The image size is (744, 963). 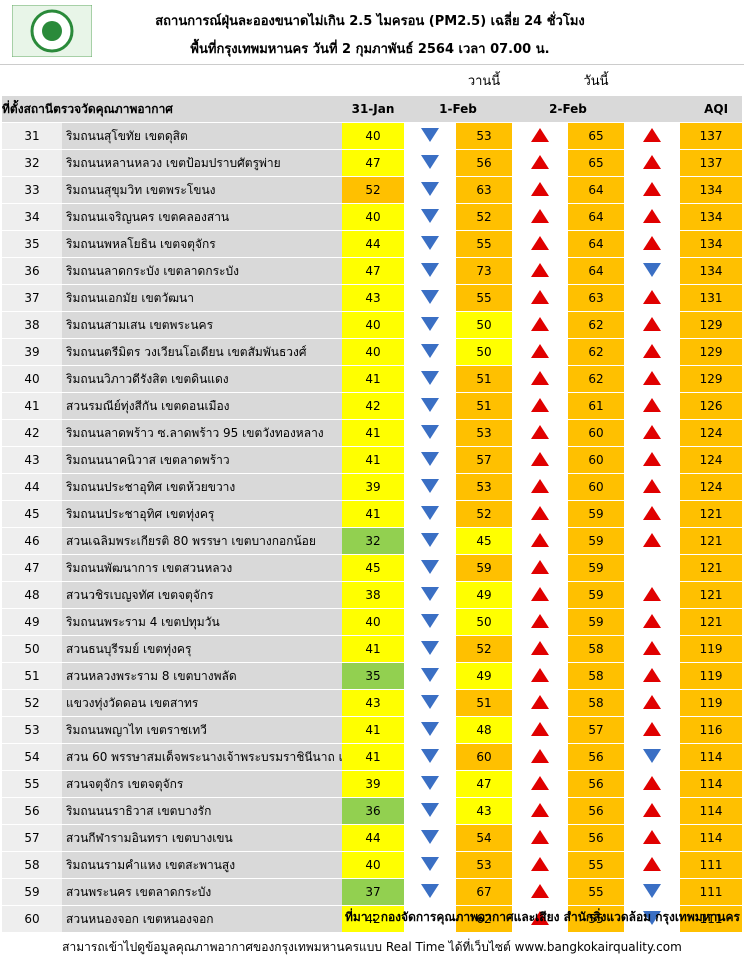 I want to click on pm25-value: 55, so click(x=596, y=892).